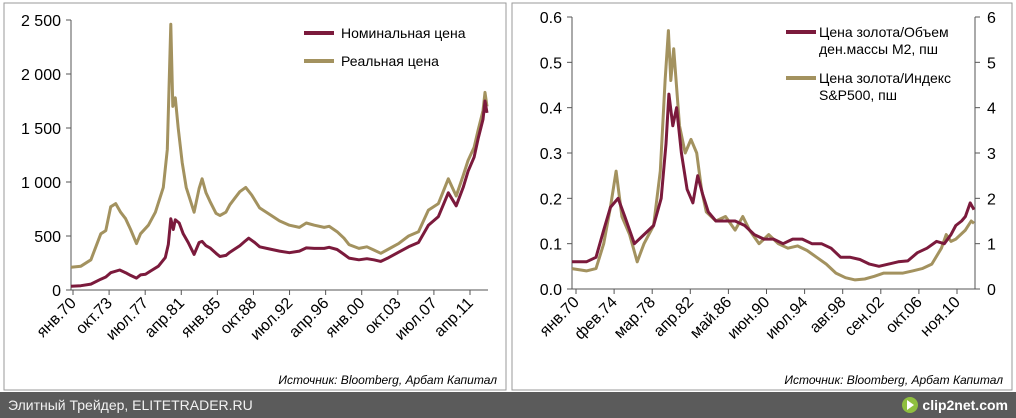  I want to click on x-tick-label: апр.81, so click(165, 318).